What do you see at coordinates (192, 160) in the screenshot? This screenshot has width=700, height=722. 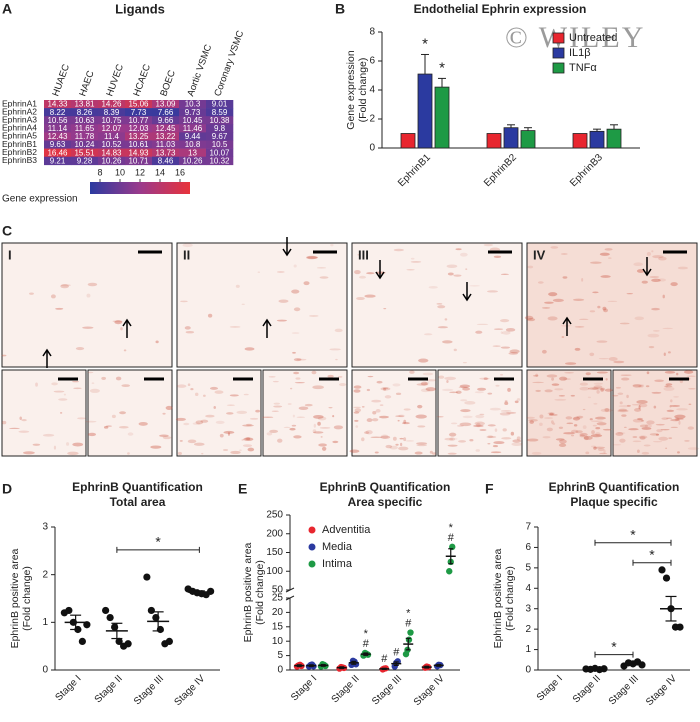 I see `cell-label: 10.26` at bounding box center [192, 160].